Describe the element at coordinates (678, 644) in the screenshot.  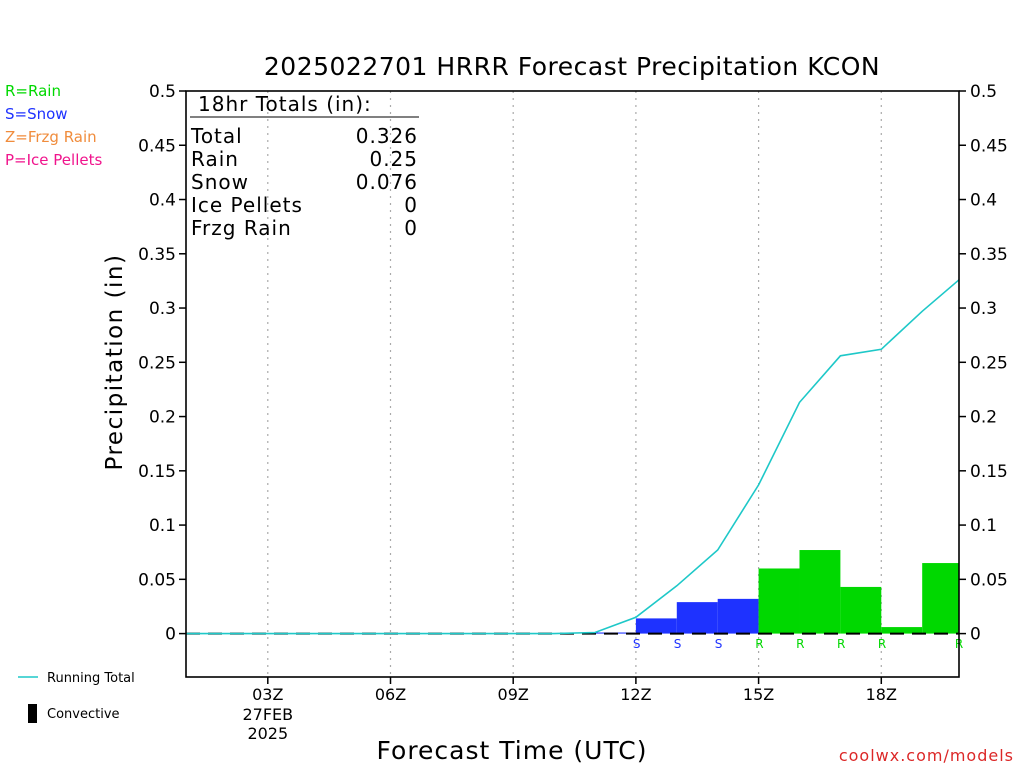
I see `type-letter-2: S` at that location.